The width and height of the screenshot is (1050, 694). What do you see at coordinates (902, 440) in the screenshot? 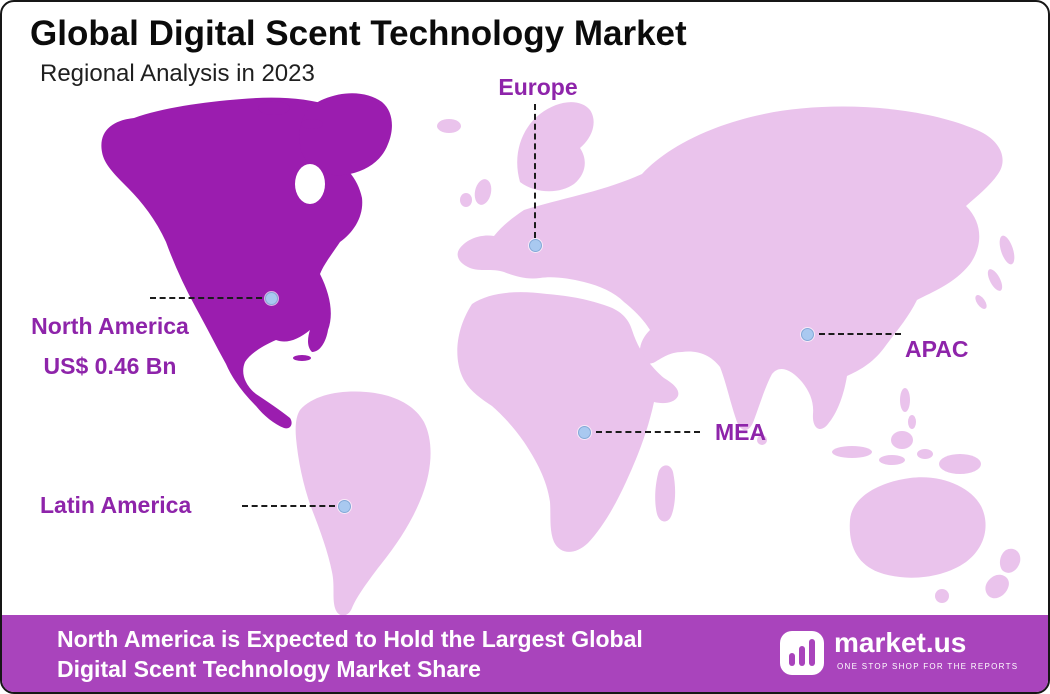
I see `borneo-island` at bounding box center [902, 440].